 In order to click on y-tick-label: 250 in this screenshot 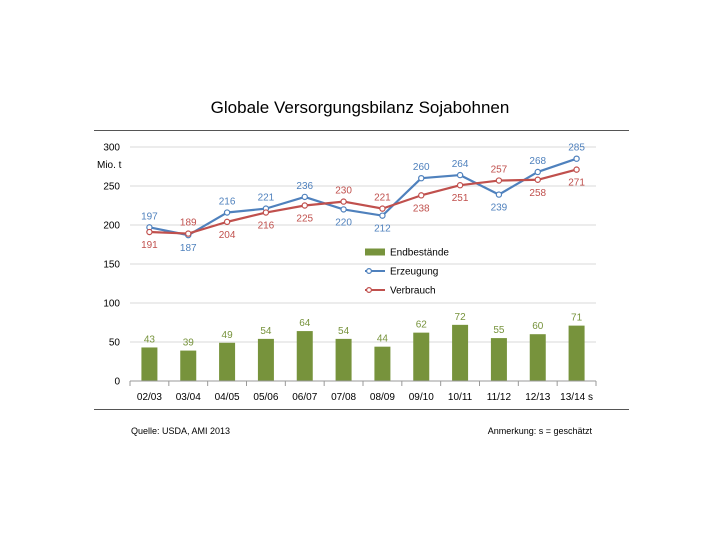, I will do `click(111, 187)`.